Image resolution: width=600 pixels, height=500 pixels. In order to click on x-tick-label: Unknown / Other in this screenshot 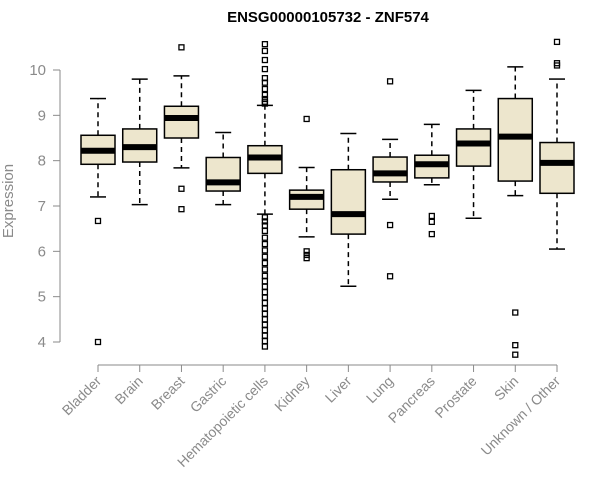, I will do `click(521, 416)`.